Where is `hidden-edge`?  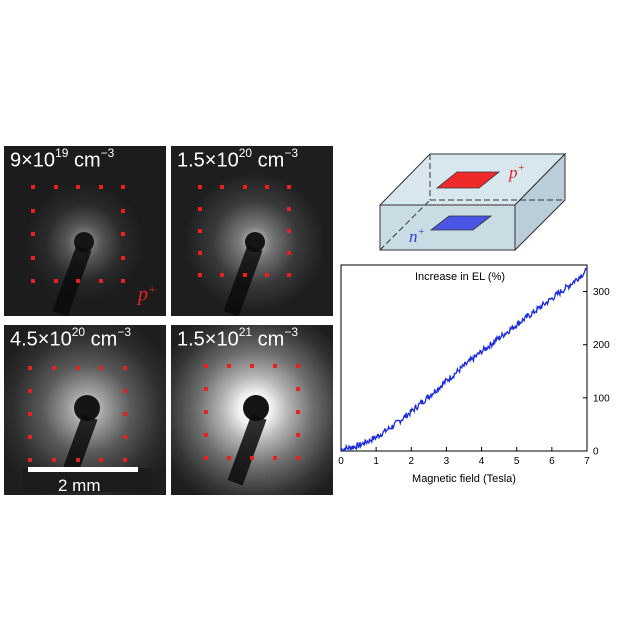 hidden-edge is located at coordinates (405, 225).